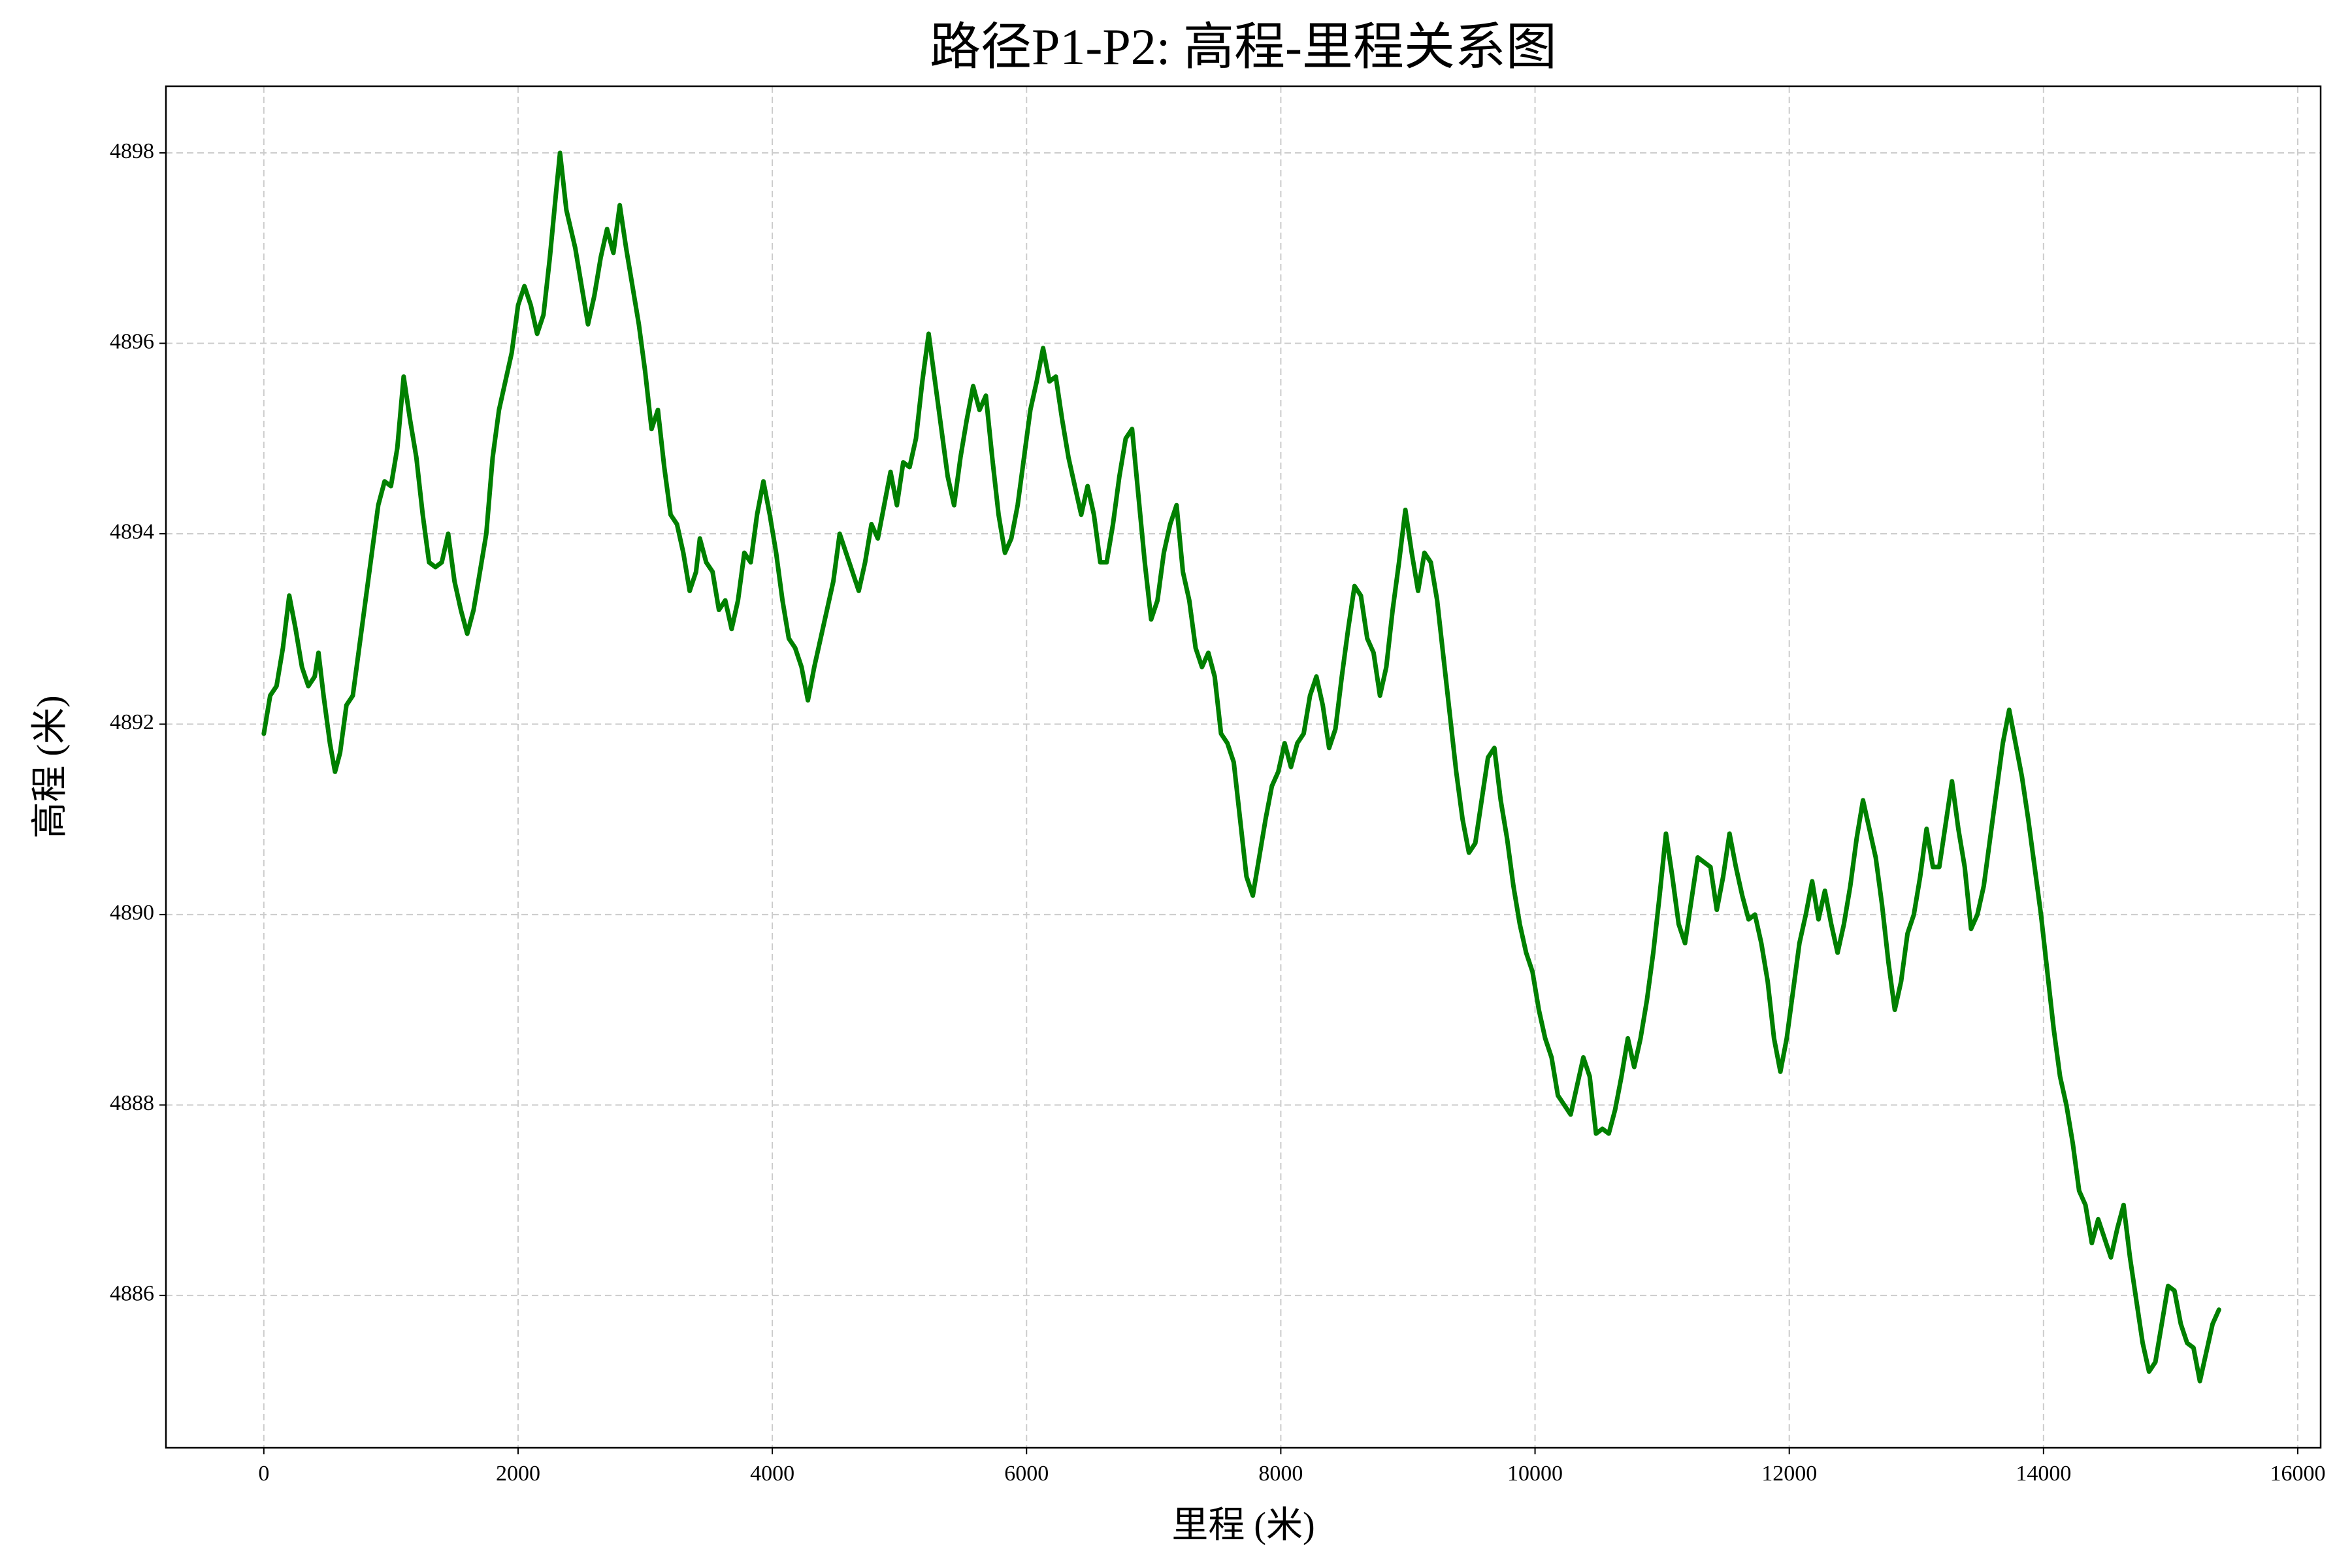 This screenshot has width=2352, height=1568. Describe the element at coordinates (1535, 1474) in the screenshot. I see `x-tick-label: 10000` at that location.